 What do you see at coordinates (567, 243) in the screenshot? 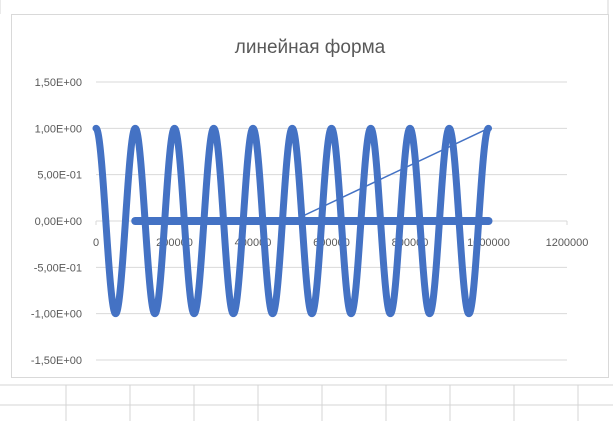
I see `x-tick-label: 1200000` at bounding box center [567, 243].